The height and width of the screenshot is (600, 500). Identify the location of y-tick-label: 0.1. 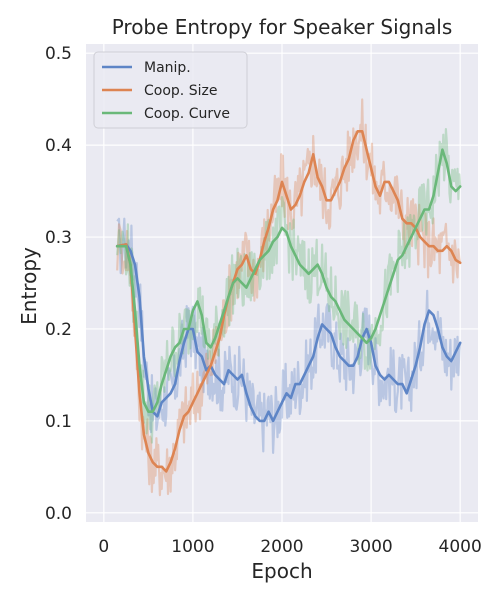
(58, 422).